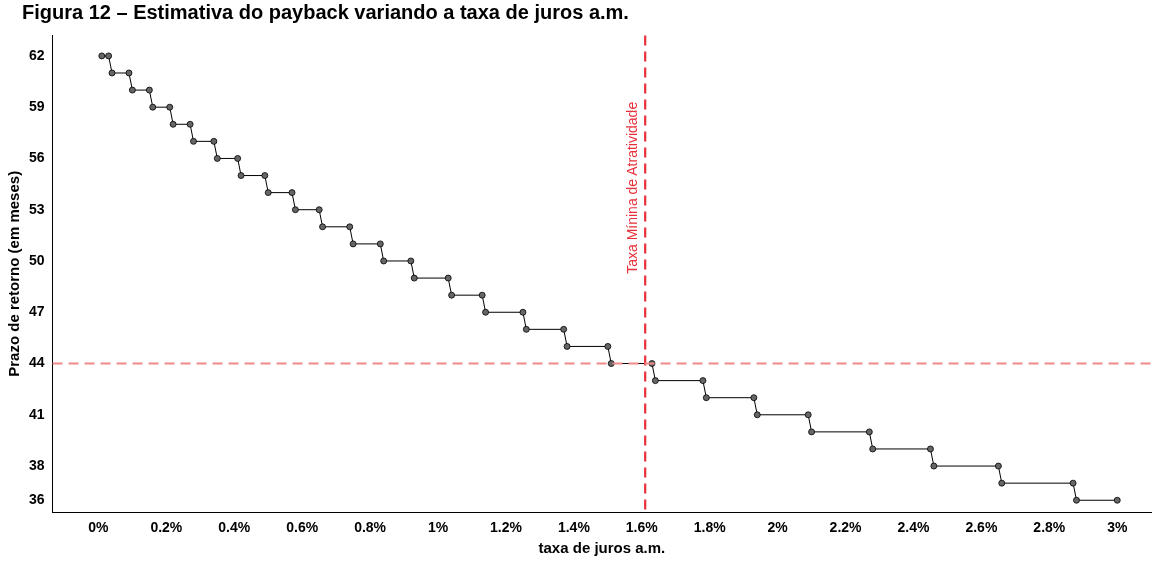 This screenshot has width=1156, height=561. I want to click on x-tick-label: 2.8%, so click(1049, 527).